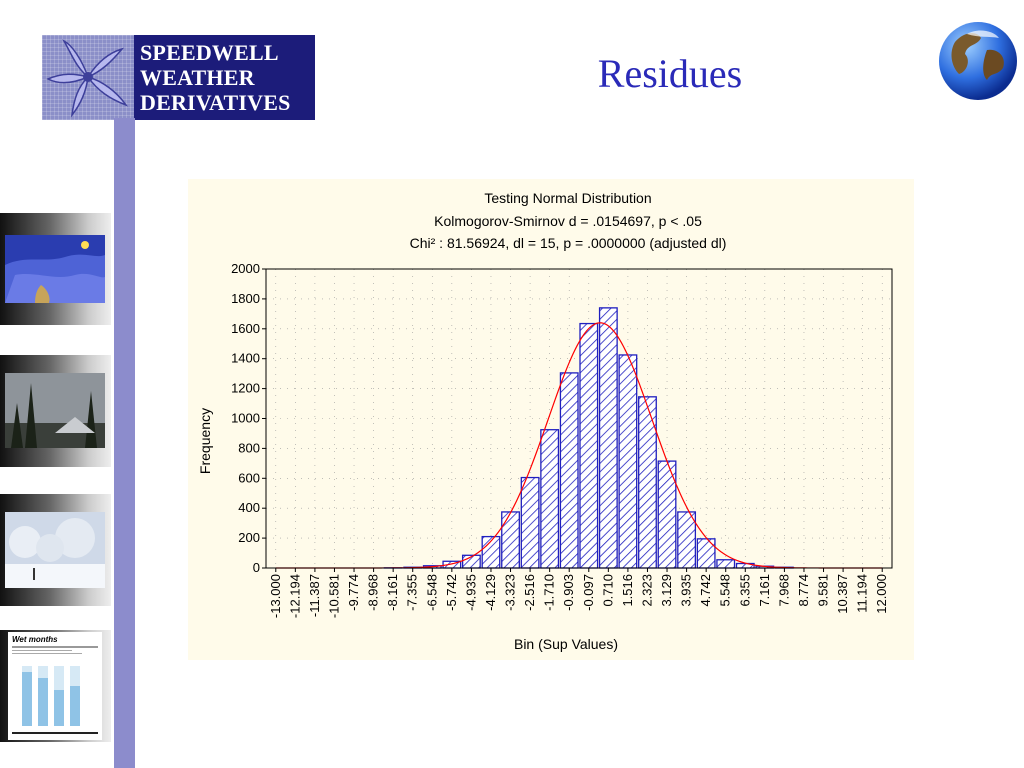 This screenshot has height=768, width=1024. What do you see at coordinates (353, 592) in the screenshot?
I see `x-tick-label: -9.774` at bounding box center [353, 592].